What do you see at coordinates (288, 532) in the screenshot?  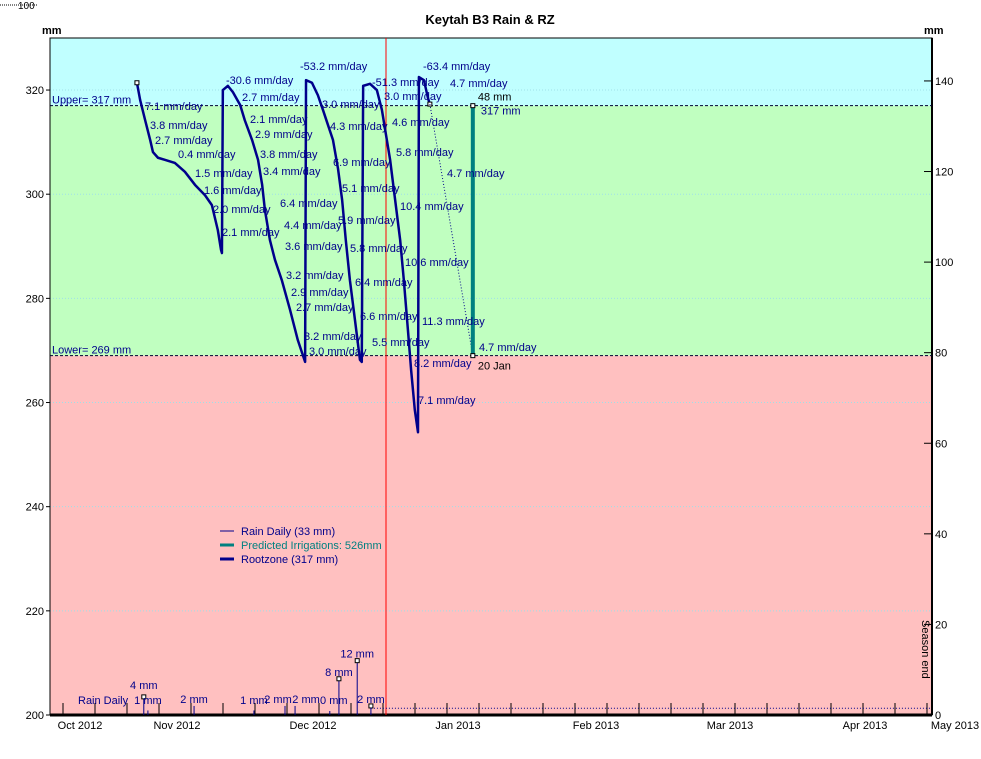 I see `legend-item: Rain Daily (33 mm)` at bounding box center [288, 532].